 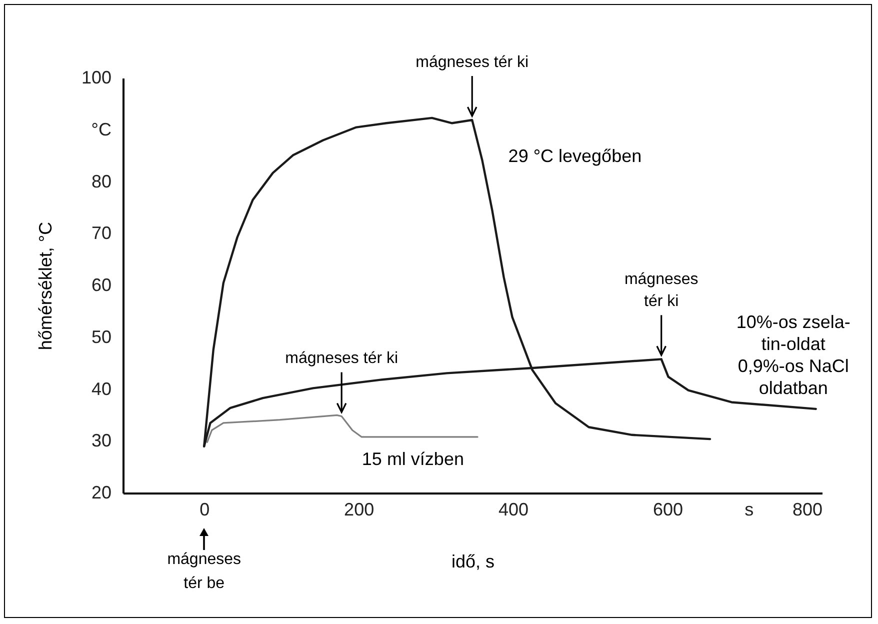 What do you see at coordinates (668, 510) in the screenshot?
I see `x-tick-label: 600` at bounding box center [668, 510].